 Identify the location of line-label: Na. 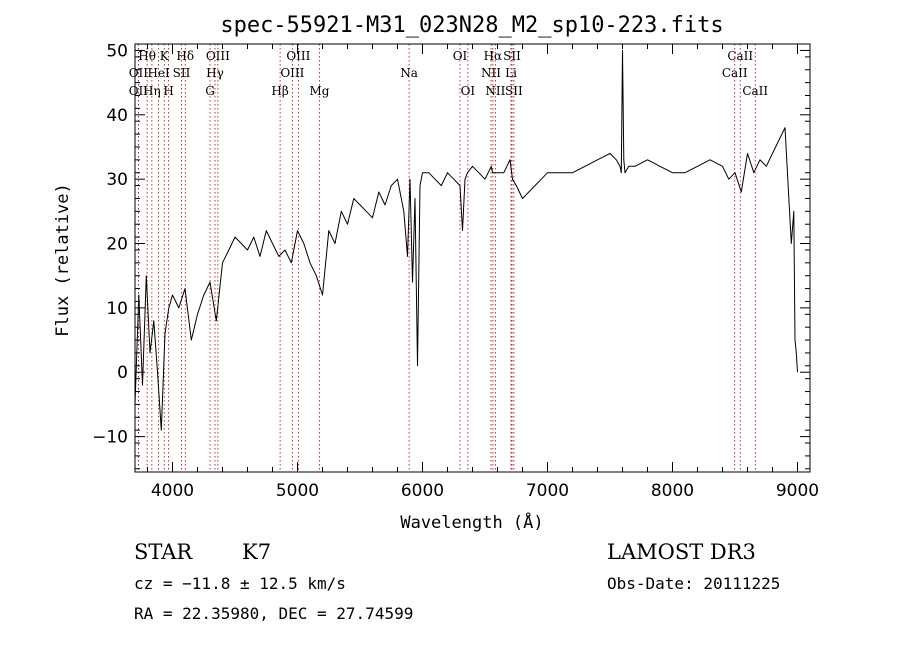
(409, 73).